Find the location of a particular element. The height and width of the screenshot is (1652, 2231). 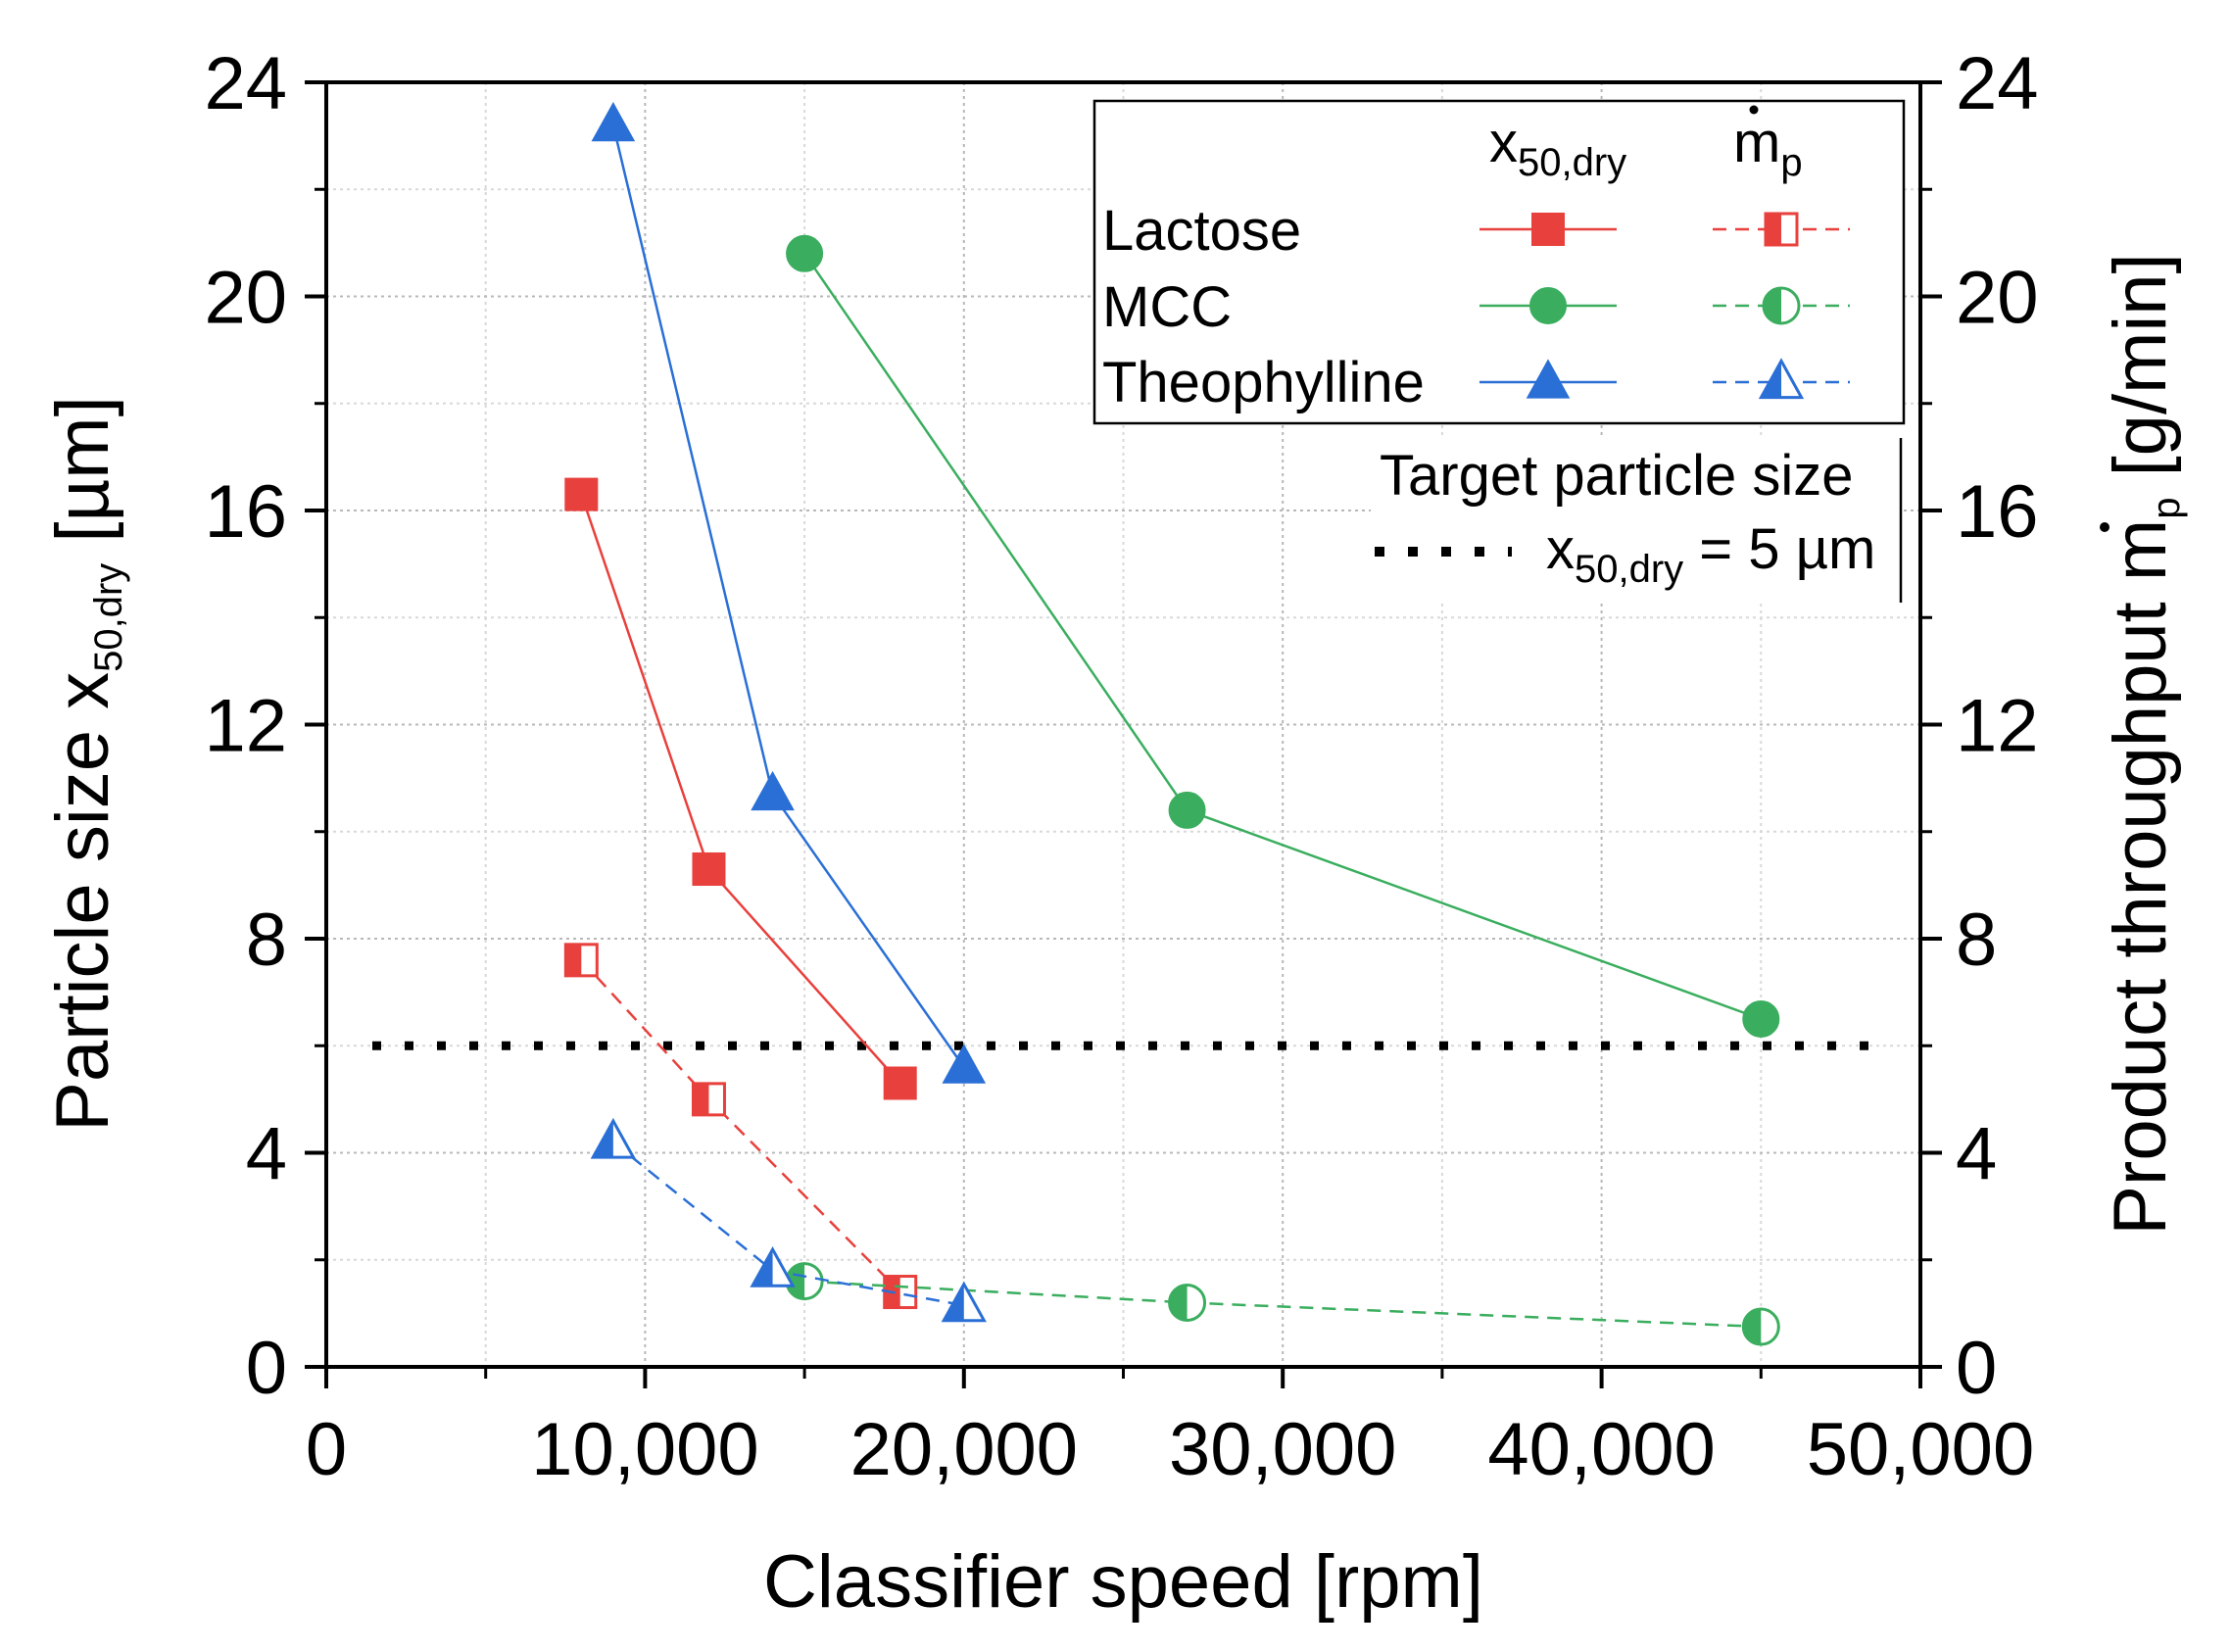

legend-label-mcc: MCC is located at coordinates (1167, 307).